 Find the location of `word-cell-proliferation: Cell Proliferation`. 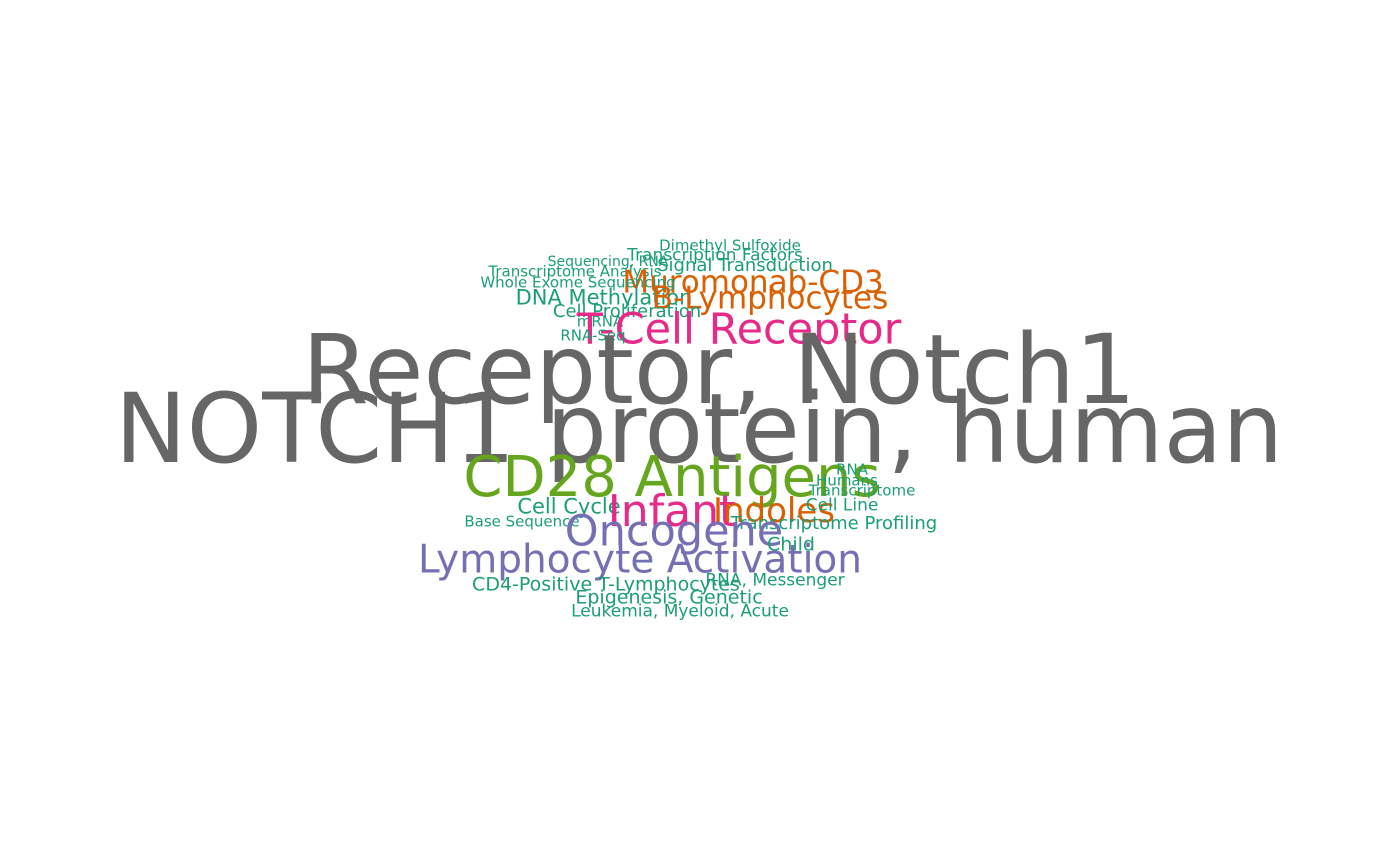

word-cell-proliferation: Cell Proliferation is located at coordinates (627, 311).